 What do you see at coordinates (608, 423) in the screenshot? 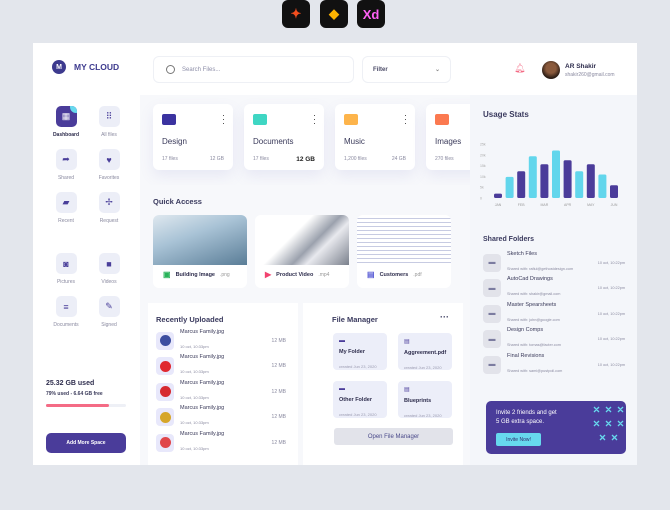
I see `pattern-decoration` at bounding box center [608, 423].